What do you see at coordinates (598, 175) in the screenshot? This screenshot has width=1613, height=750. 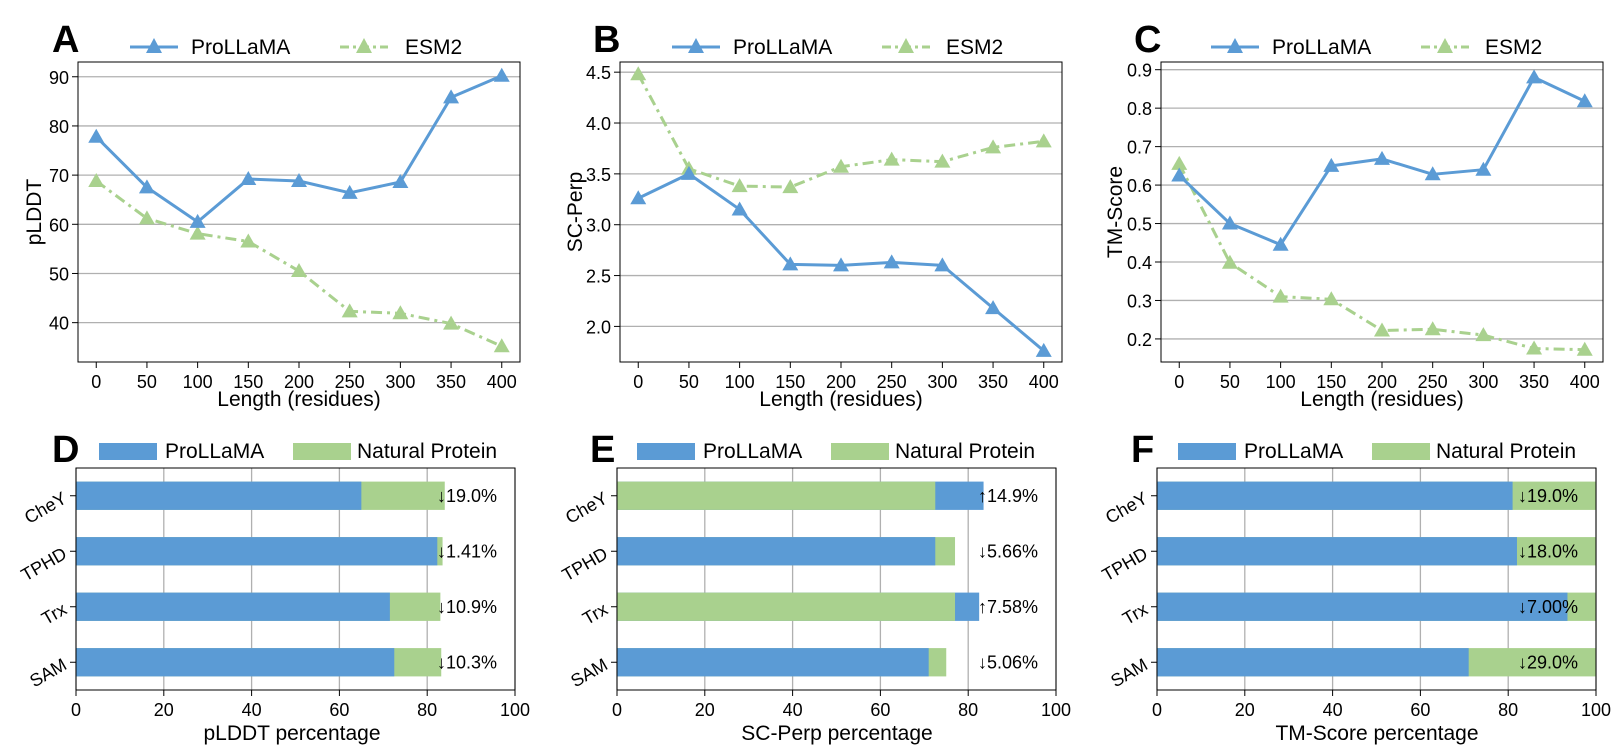 I see `y-tick-label: 3.5` at bounding box center [598, 175].